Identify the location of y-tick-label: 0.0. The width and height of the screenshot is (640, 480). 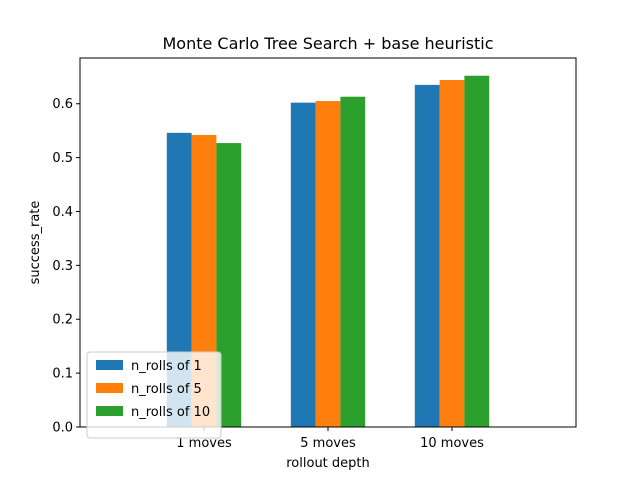
(62, 428).